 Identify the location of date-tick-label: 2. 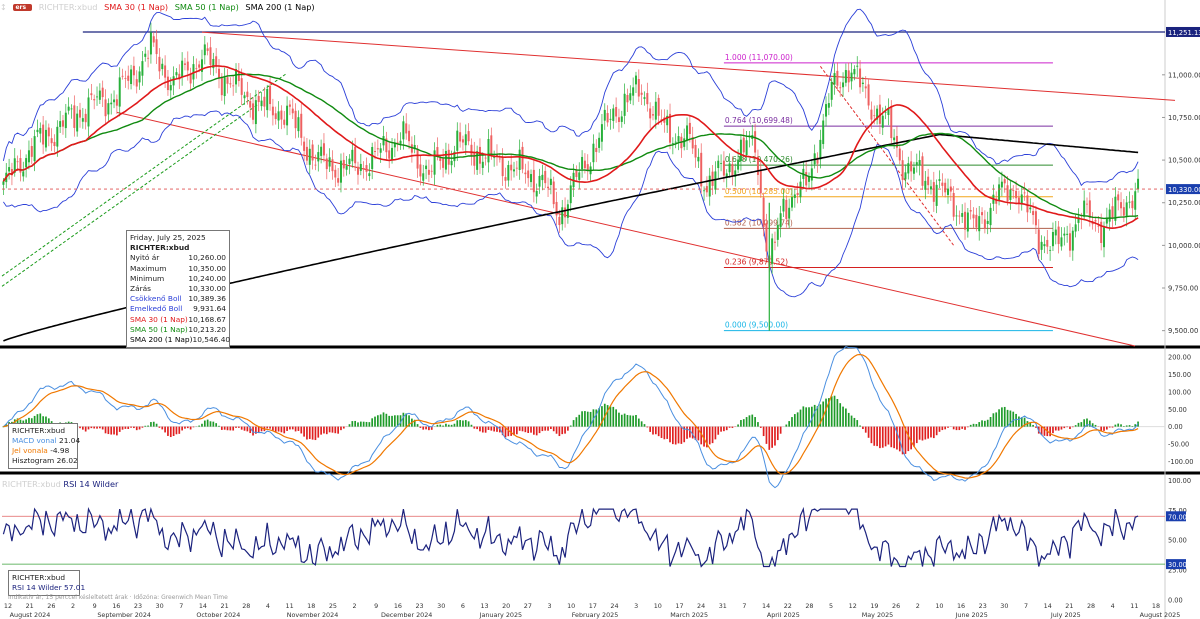
(73, 606).